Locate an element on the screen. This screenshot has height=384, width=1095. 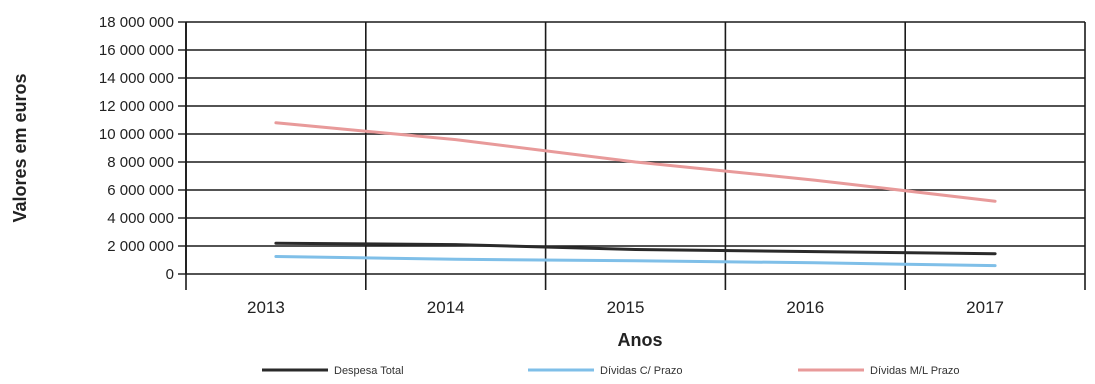
y-tick-label: 12 000 000 is located at coordinates (136, 106).